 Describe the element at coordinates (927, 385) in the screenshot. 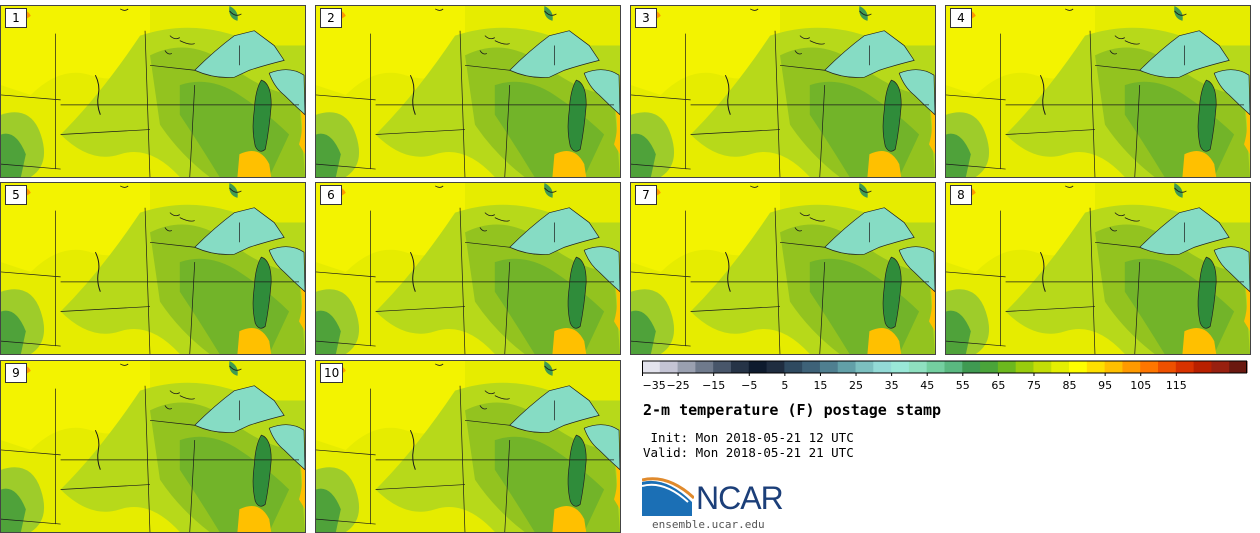

I see `colorbar-tick-label: 45` at that location.